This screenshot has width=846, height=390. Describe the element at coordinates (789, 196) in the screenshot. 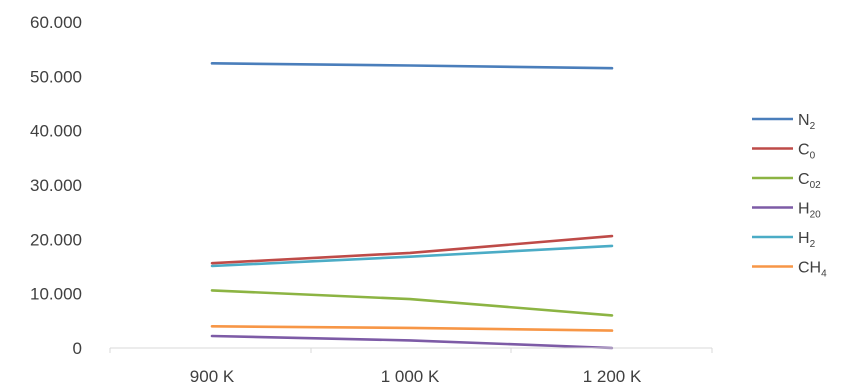

I see `legend: N2 C0 C02 H20 H2 CH4` at that location.